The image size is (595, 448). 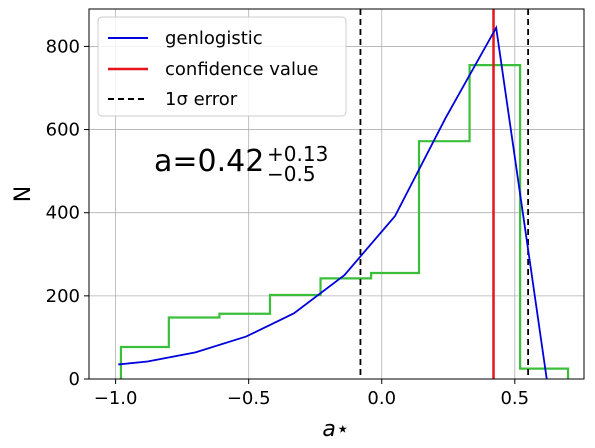 What do you see at coordinates (297, 154) in the screenshot?
I see `annotation-sup: +0.13` at bounding box center [297, 154].